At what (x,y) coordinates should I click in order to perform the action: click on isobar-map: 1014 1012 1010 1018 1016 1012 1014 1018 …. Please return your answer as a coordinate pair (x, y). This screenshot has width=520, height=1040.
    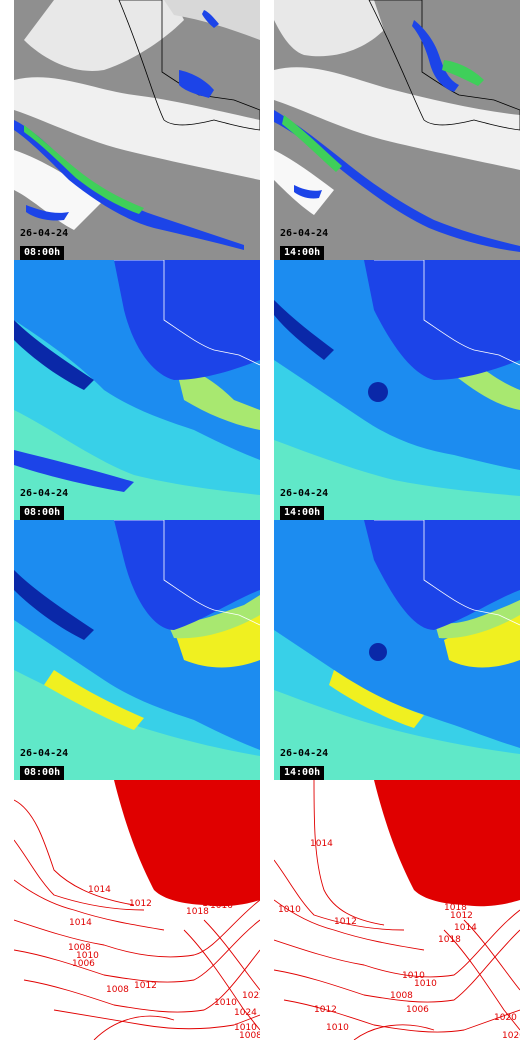
    Looking at the image, I should click on (397, 910).